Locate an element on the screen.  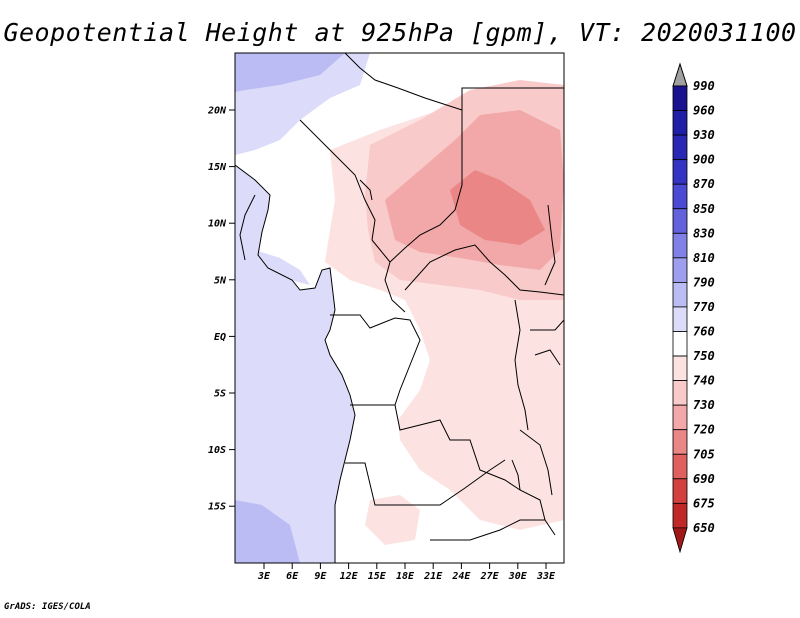
lat-tick-label: 5S is located at coordinates (220, 394).